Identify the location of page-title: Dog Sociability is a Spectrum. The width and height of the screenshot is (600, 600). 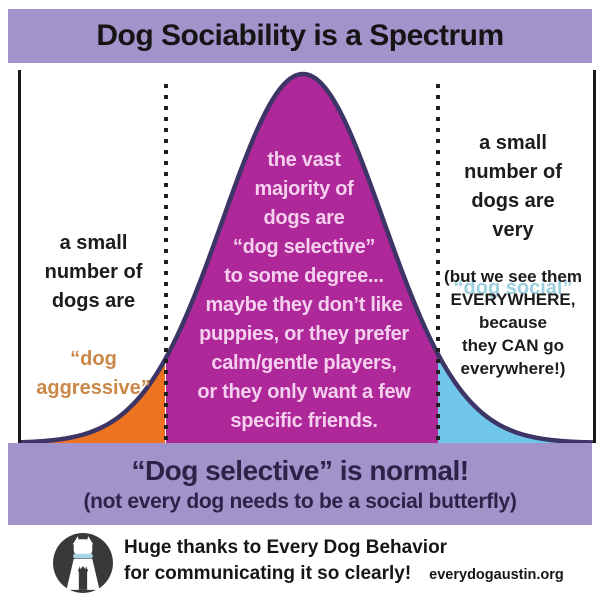
(300, 35).